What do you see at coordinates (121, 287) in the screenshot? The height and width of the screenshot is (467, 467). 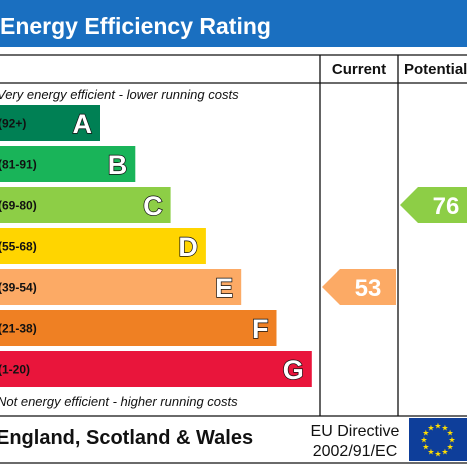 I see `band-e` at bounding box center [121, 287].